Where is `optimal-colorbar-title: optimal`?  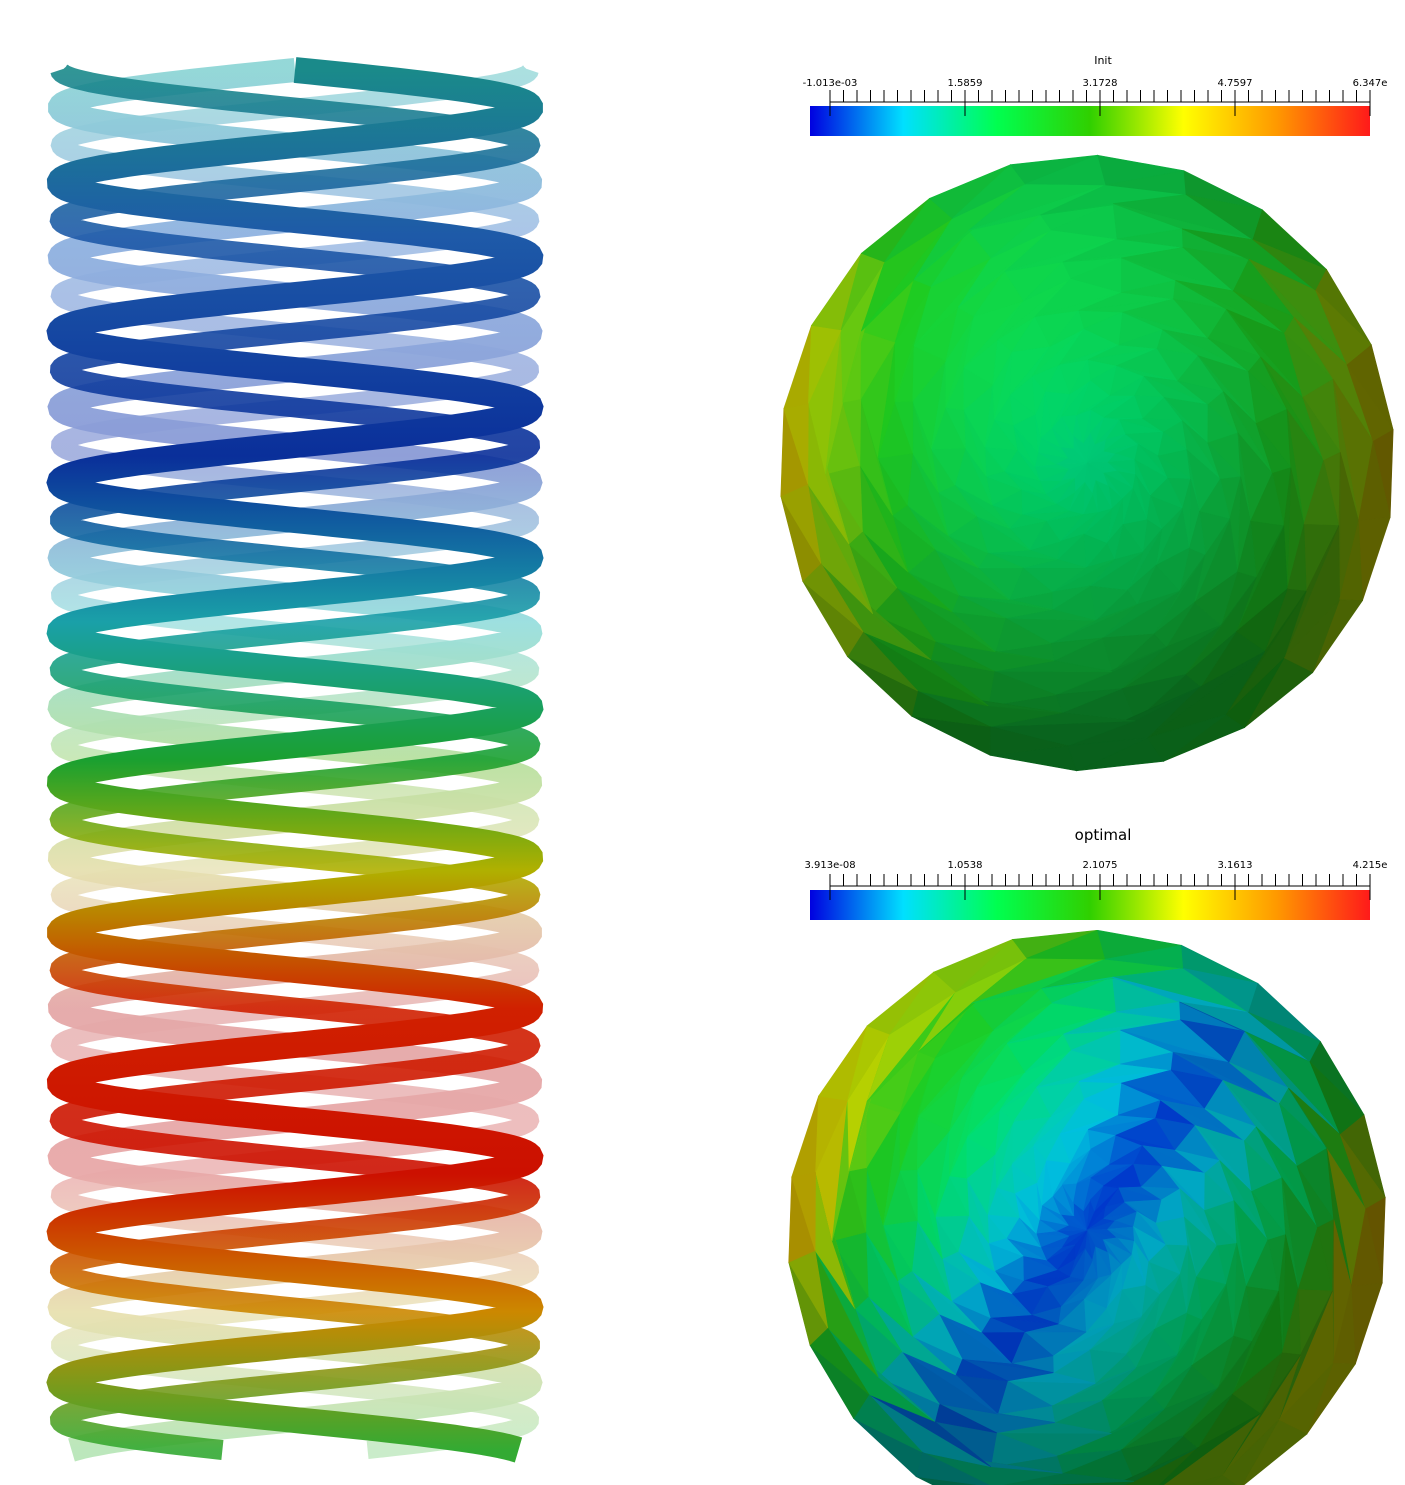 optimal-colorbar-title: optimal is located at coordinates (1103, 835).